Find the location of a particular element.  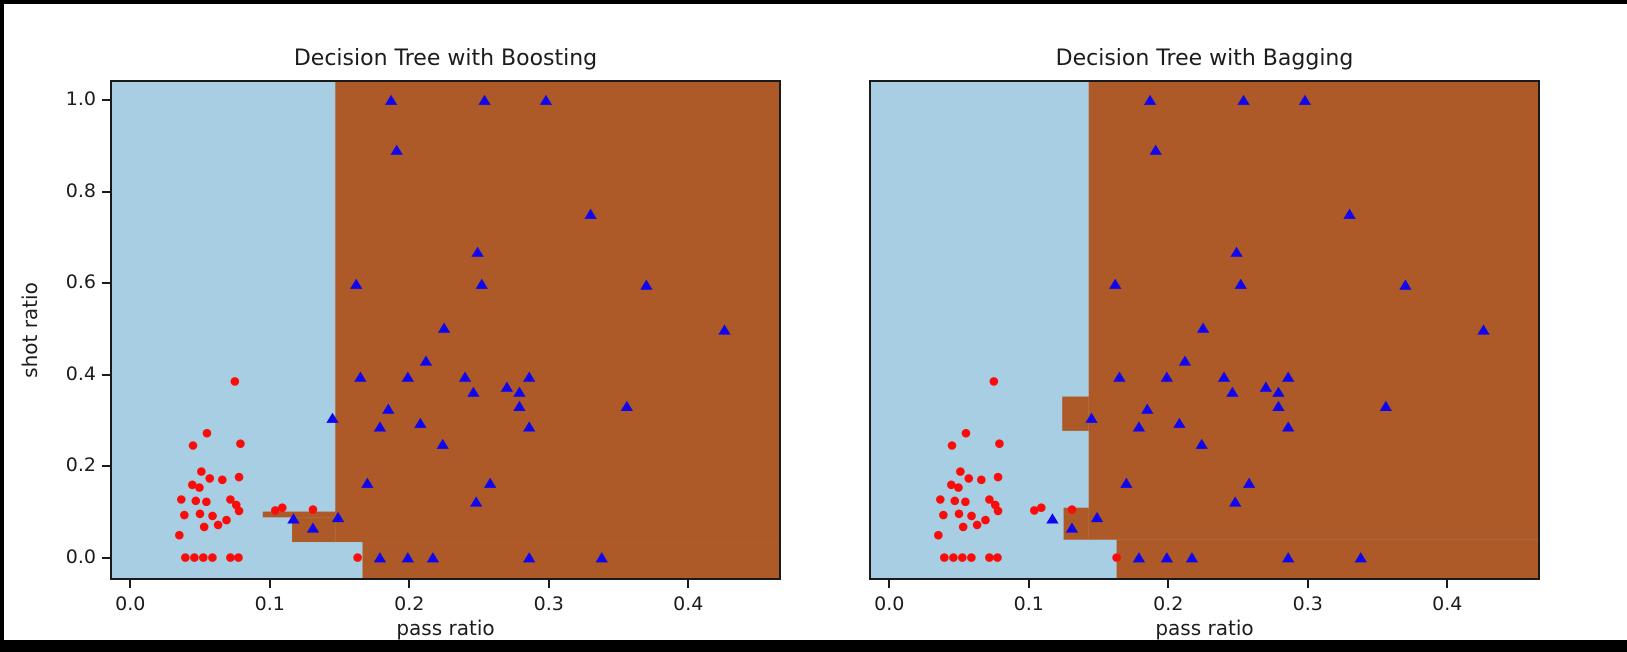

x-axis-label-bagging: pass ratio is located at coordinates (1204, 628).